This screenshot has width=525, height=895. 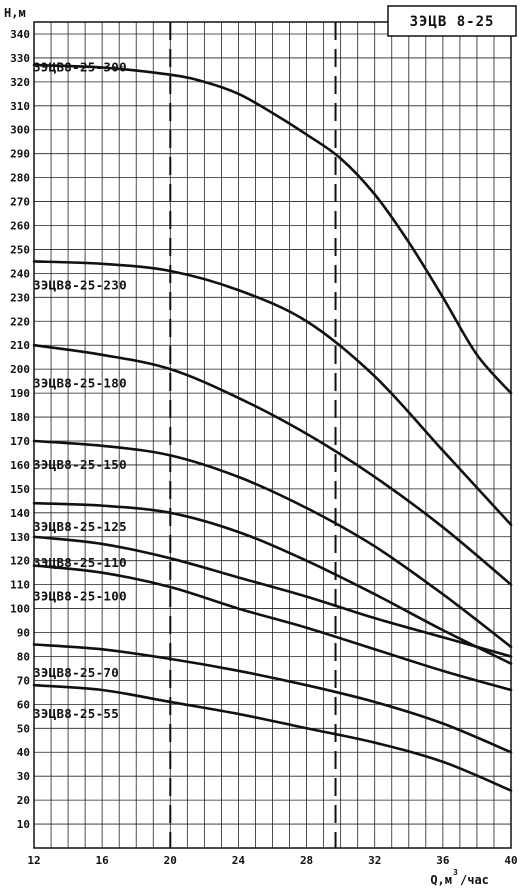 What do you see at coordinates (20, 297) in the screenshot?
I see `y-tick-label: 230` at bounding box center [20, 297].